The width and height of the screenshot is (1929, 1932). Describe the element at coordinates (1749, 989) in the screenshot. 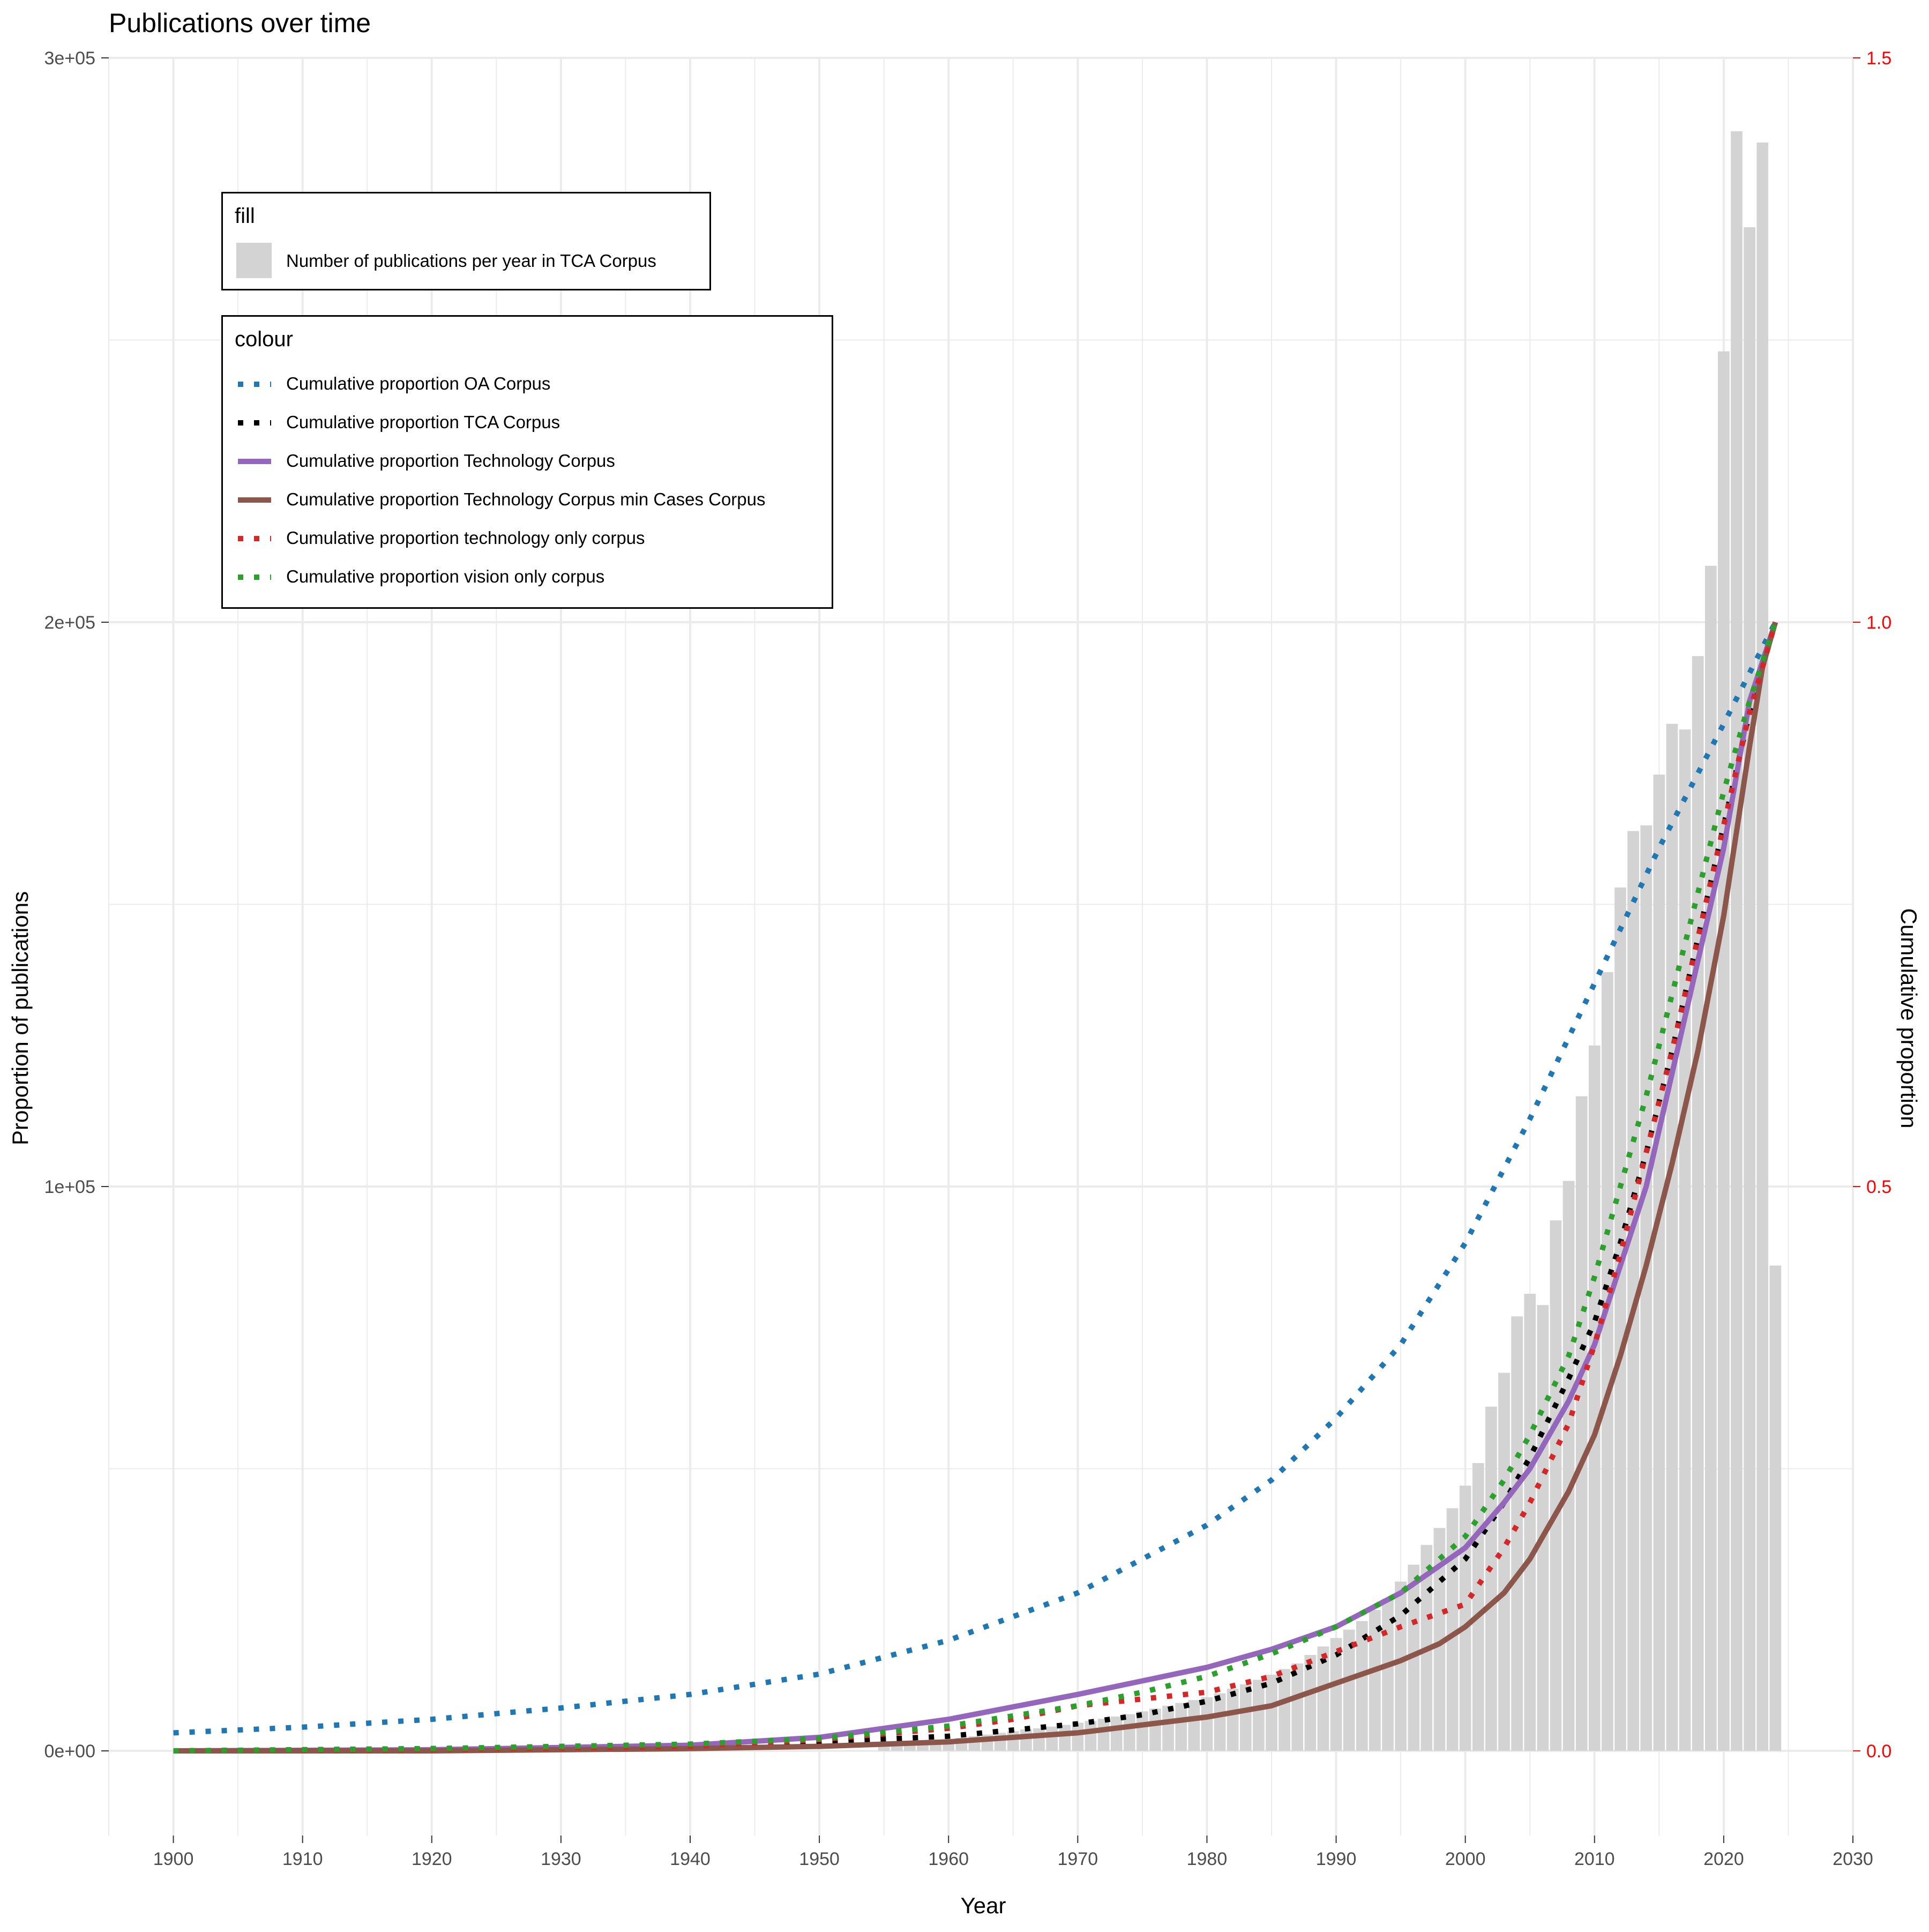

I see `bar-2022` at that location.